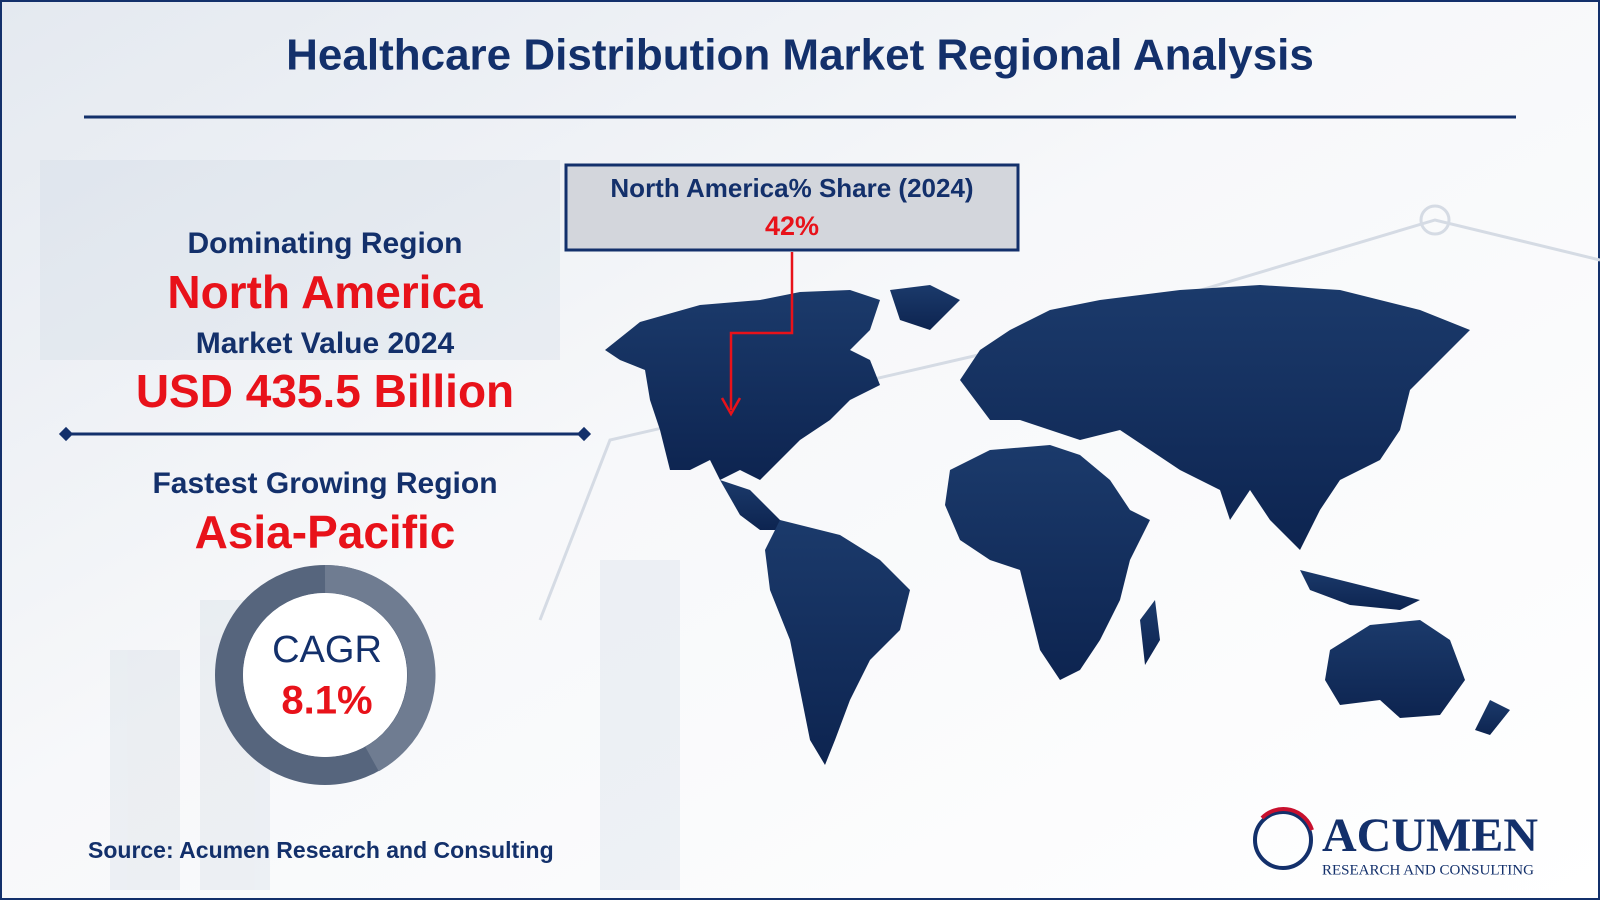  I want to click on logo-swoosh, so click(1287, 819).